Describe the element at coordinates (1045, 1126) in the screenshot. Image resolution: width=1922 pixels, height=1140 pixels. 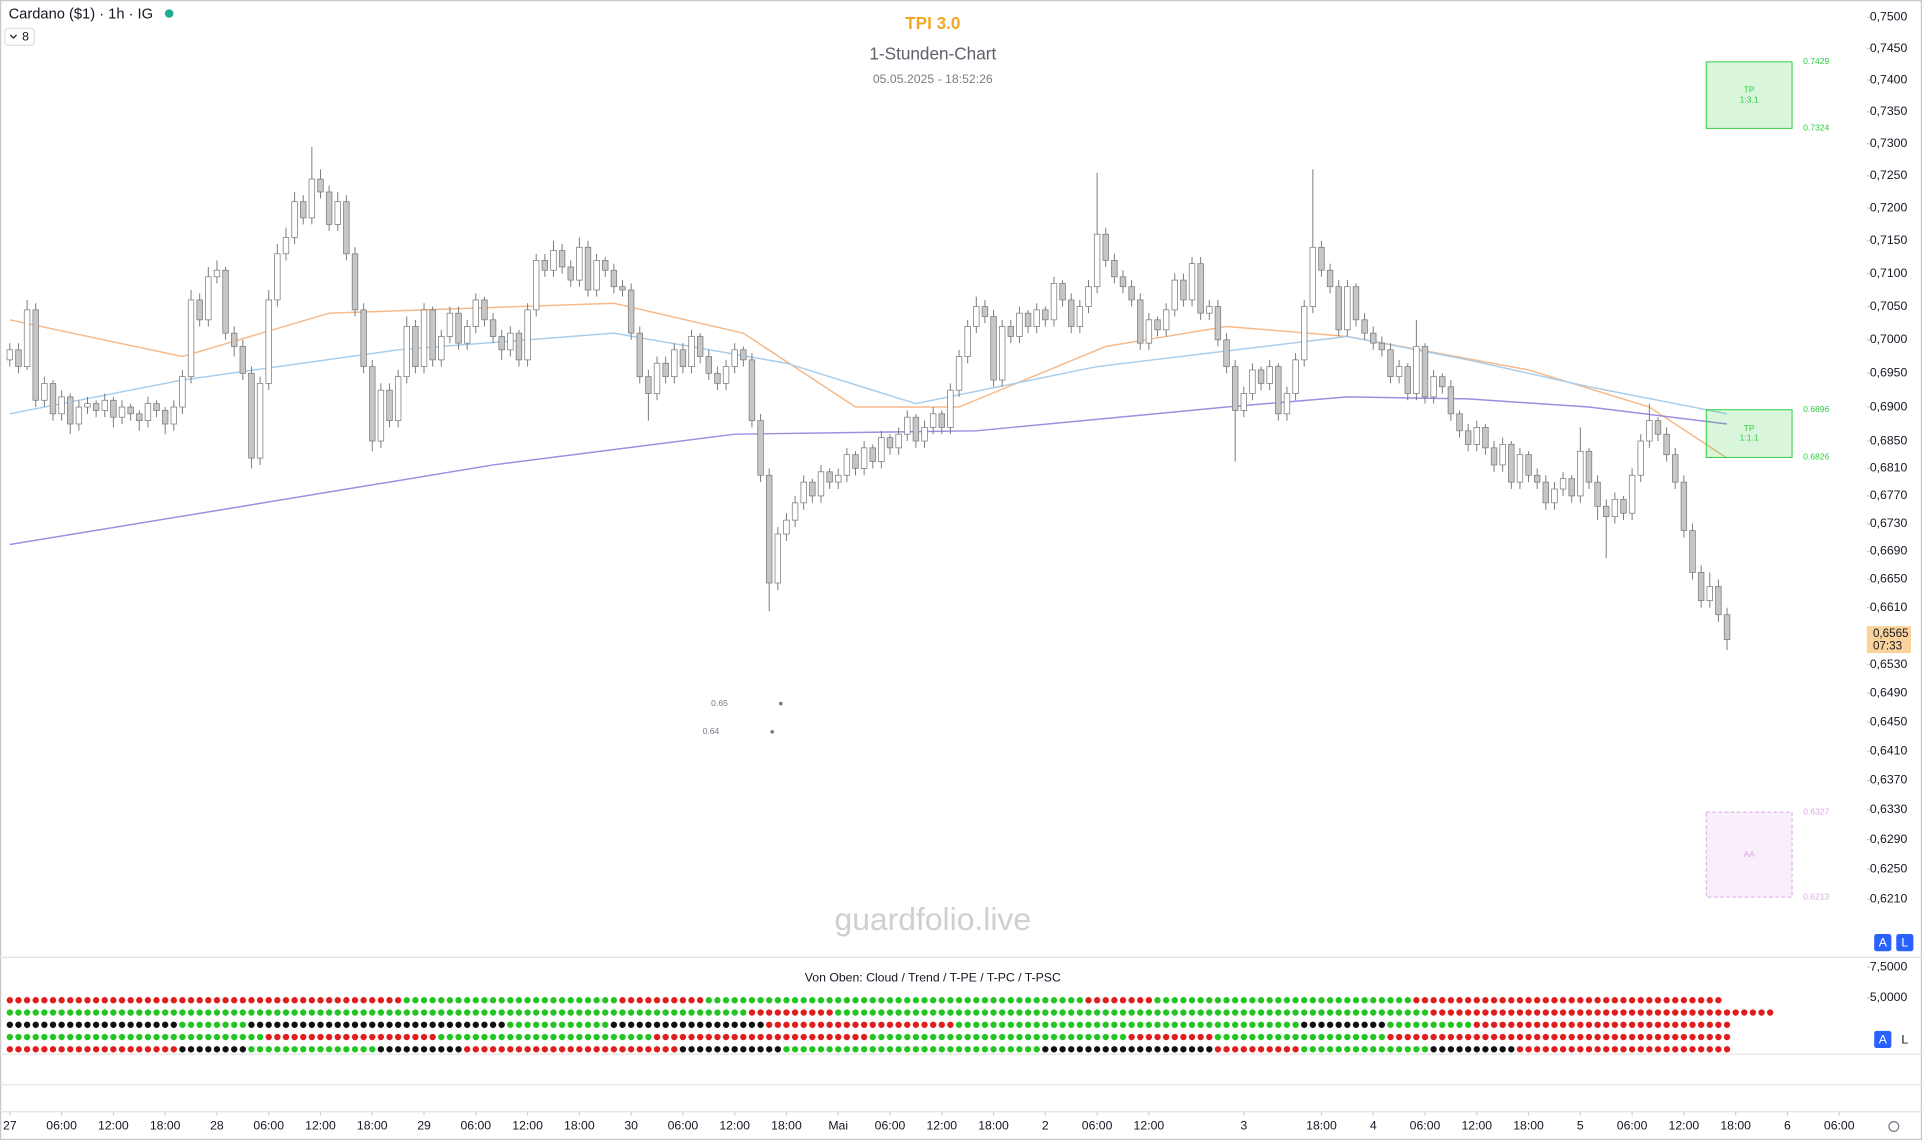
I see `x-tick-label: 2` at that location.